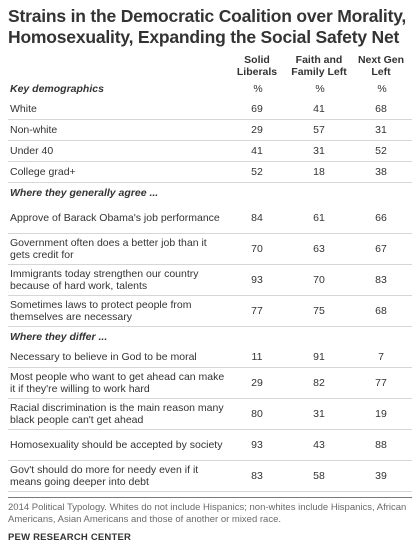  Describe the element at coordinates (319, 357) in the screenshot. I see `value-cell-faith-family-left: 91` at that location.